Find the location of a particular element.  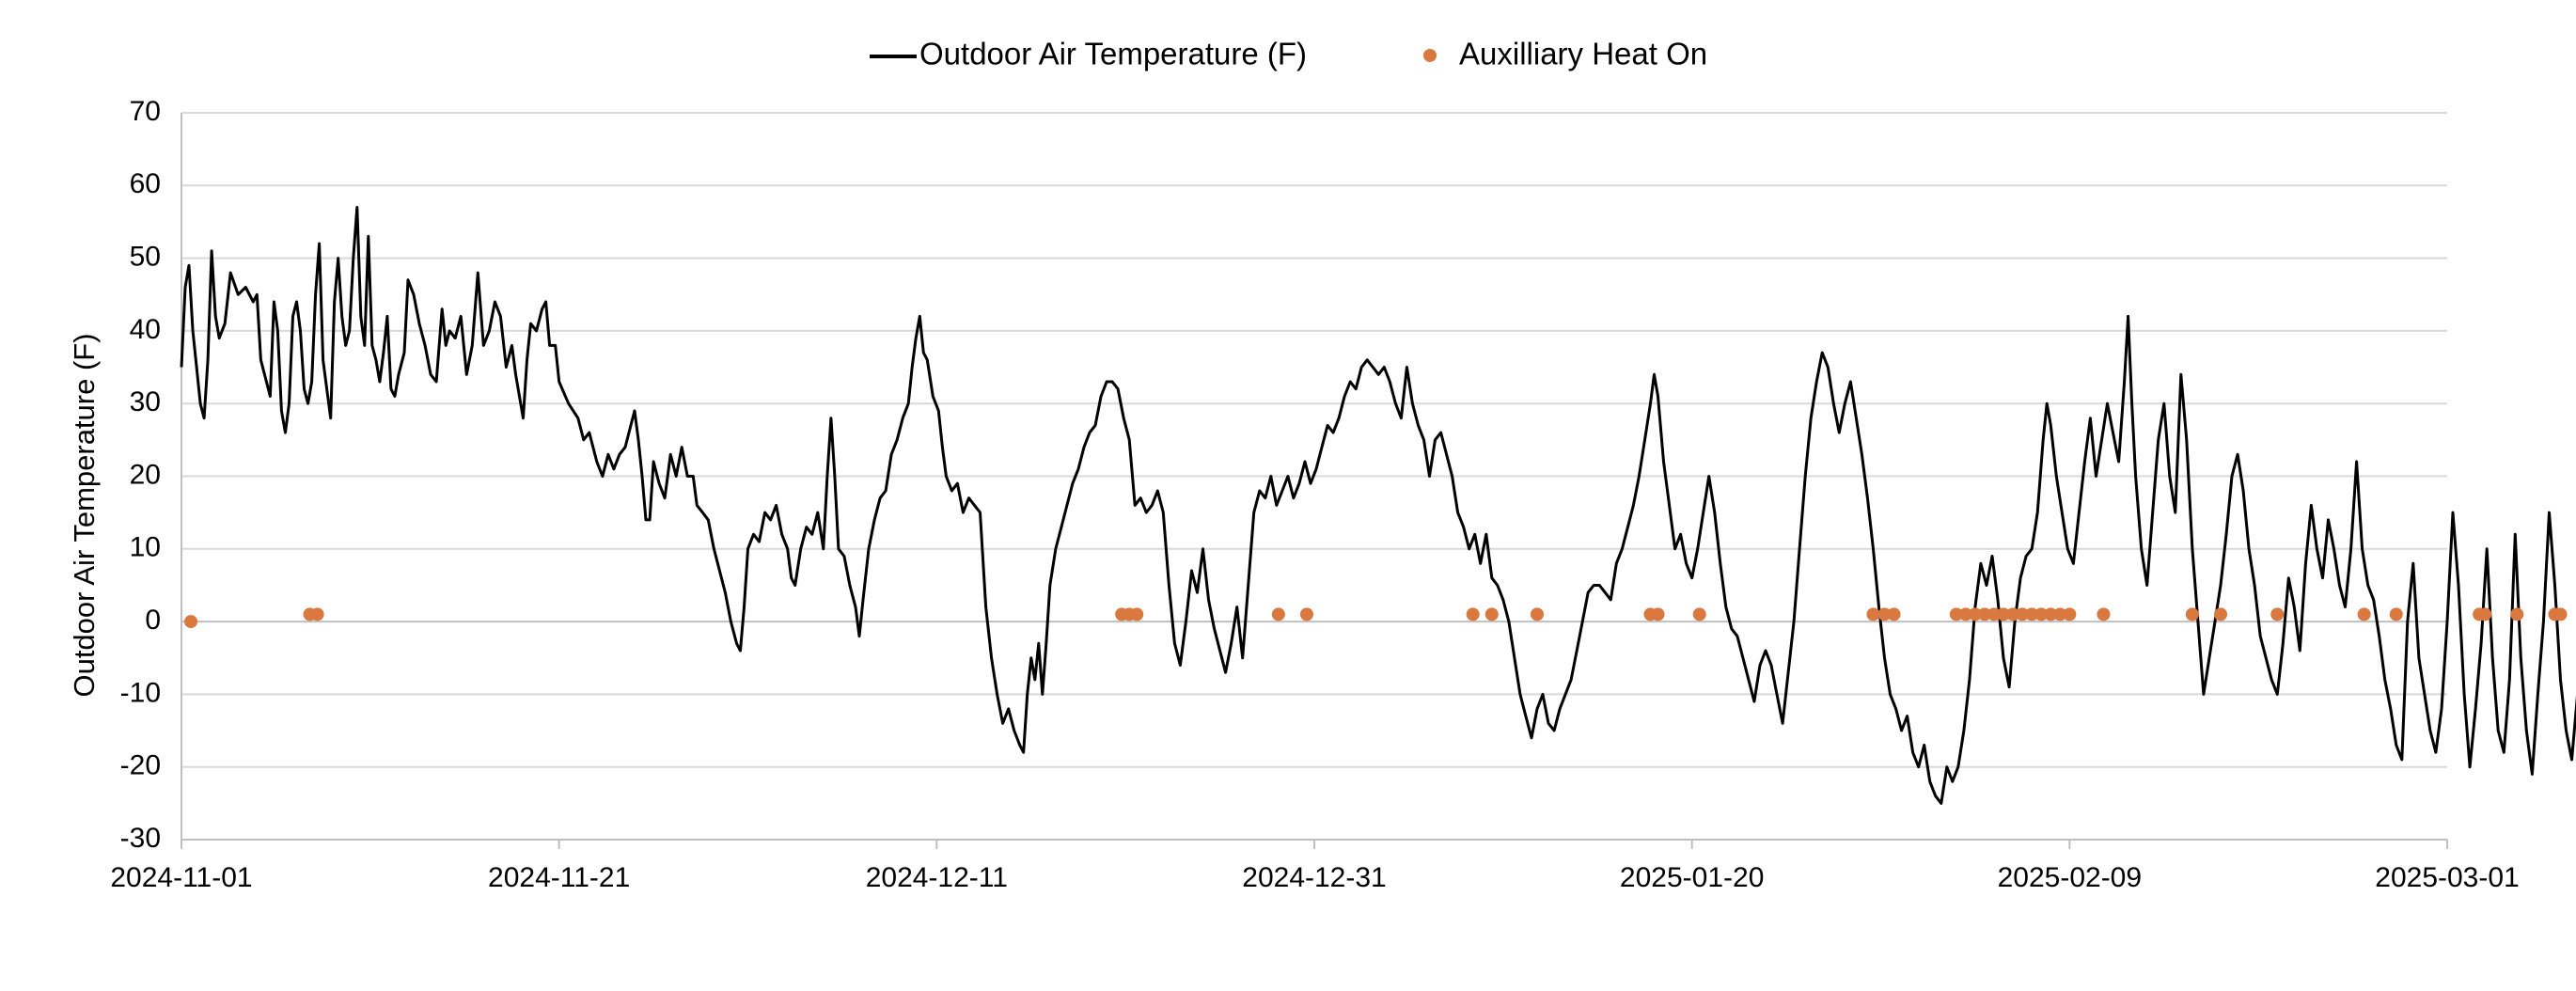

legend-item-aux-heat: Auxilliary Heat On is located at coordinates (1565, 54).